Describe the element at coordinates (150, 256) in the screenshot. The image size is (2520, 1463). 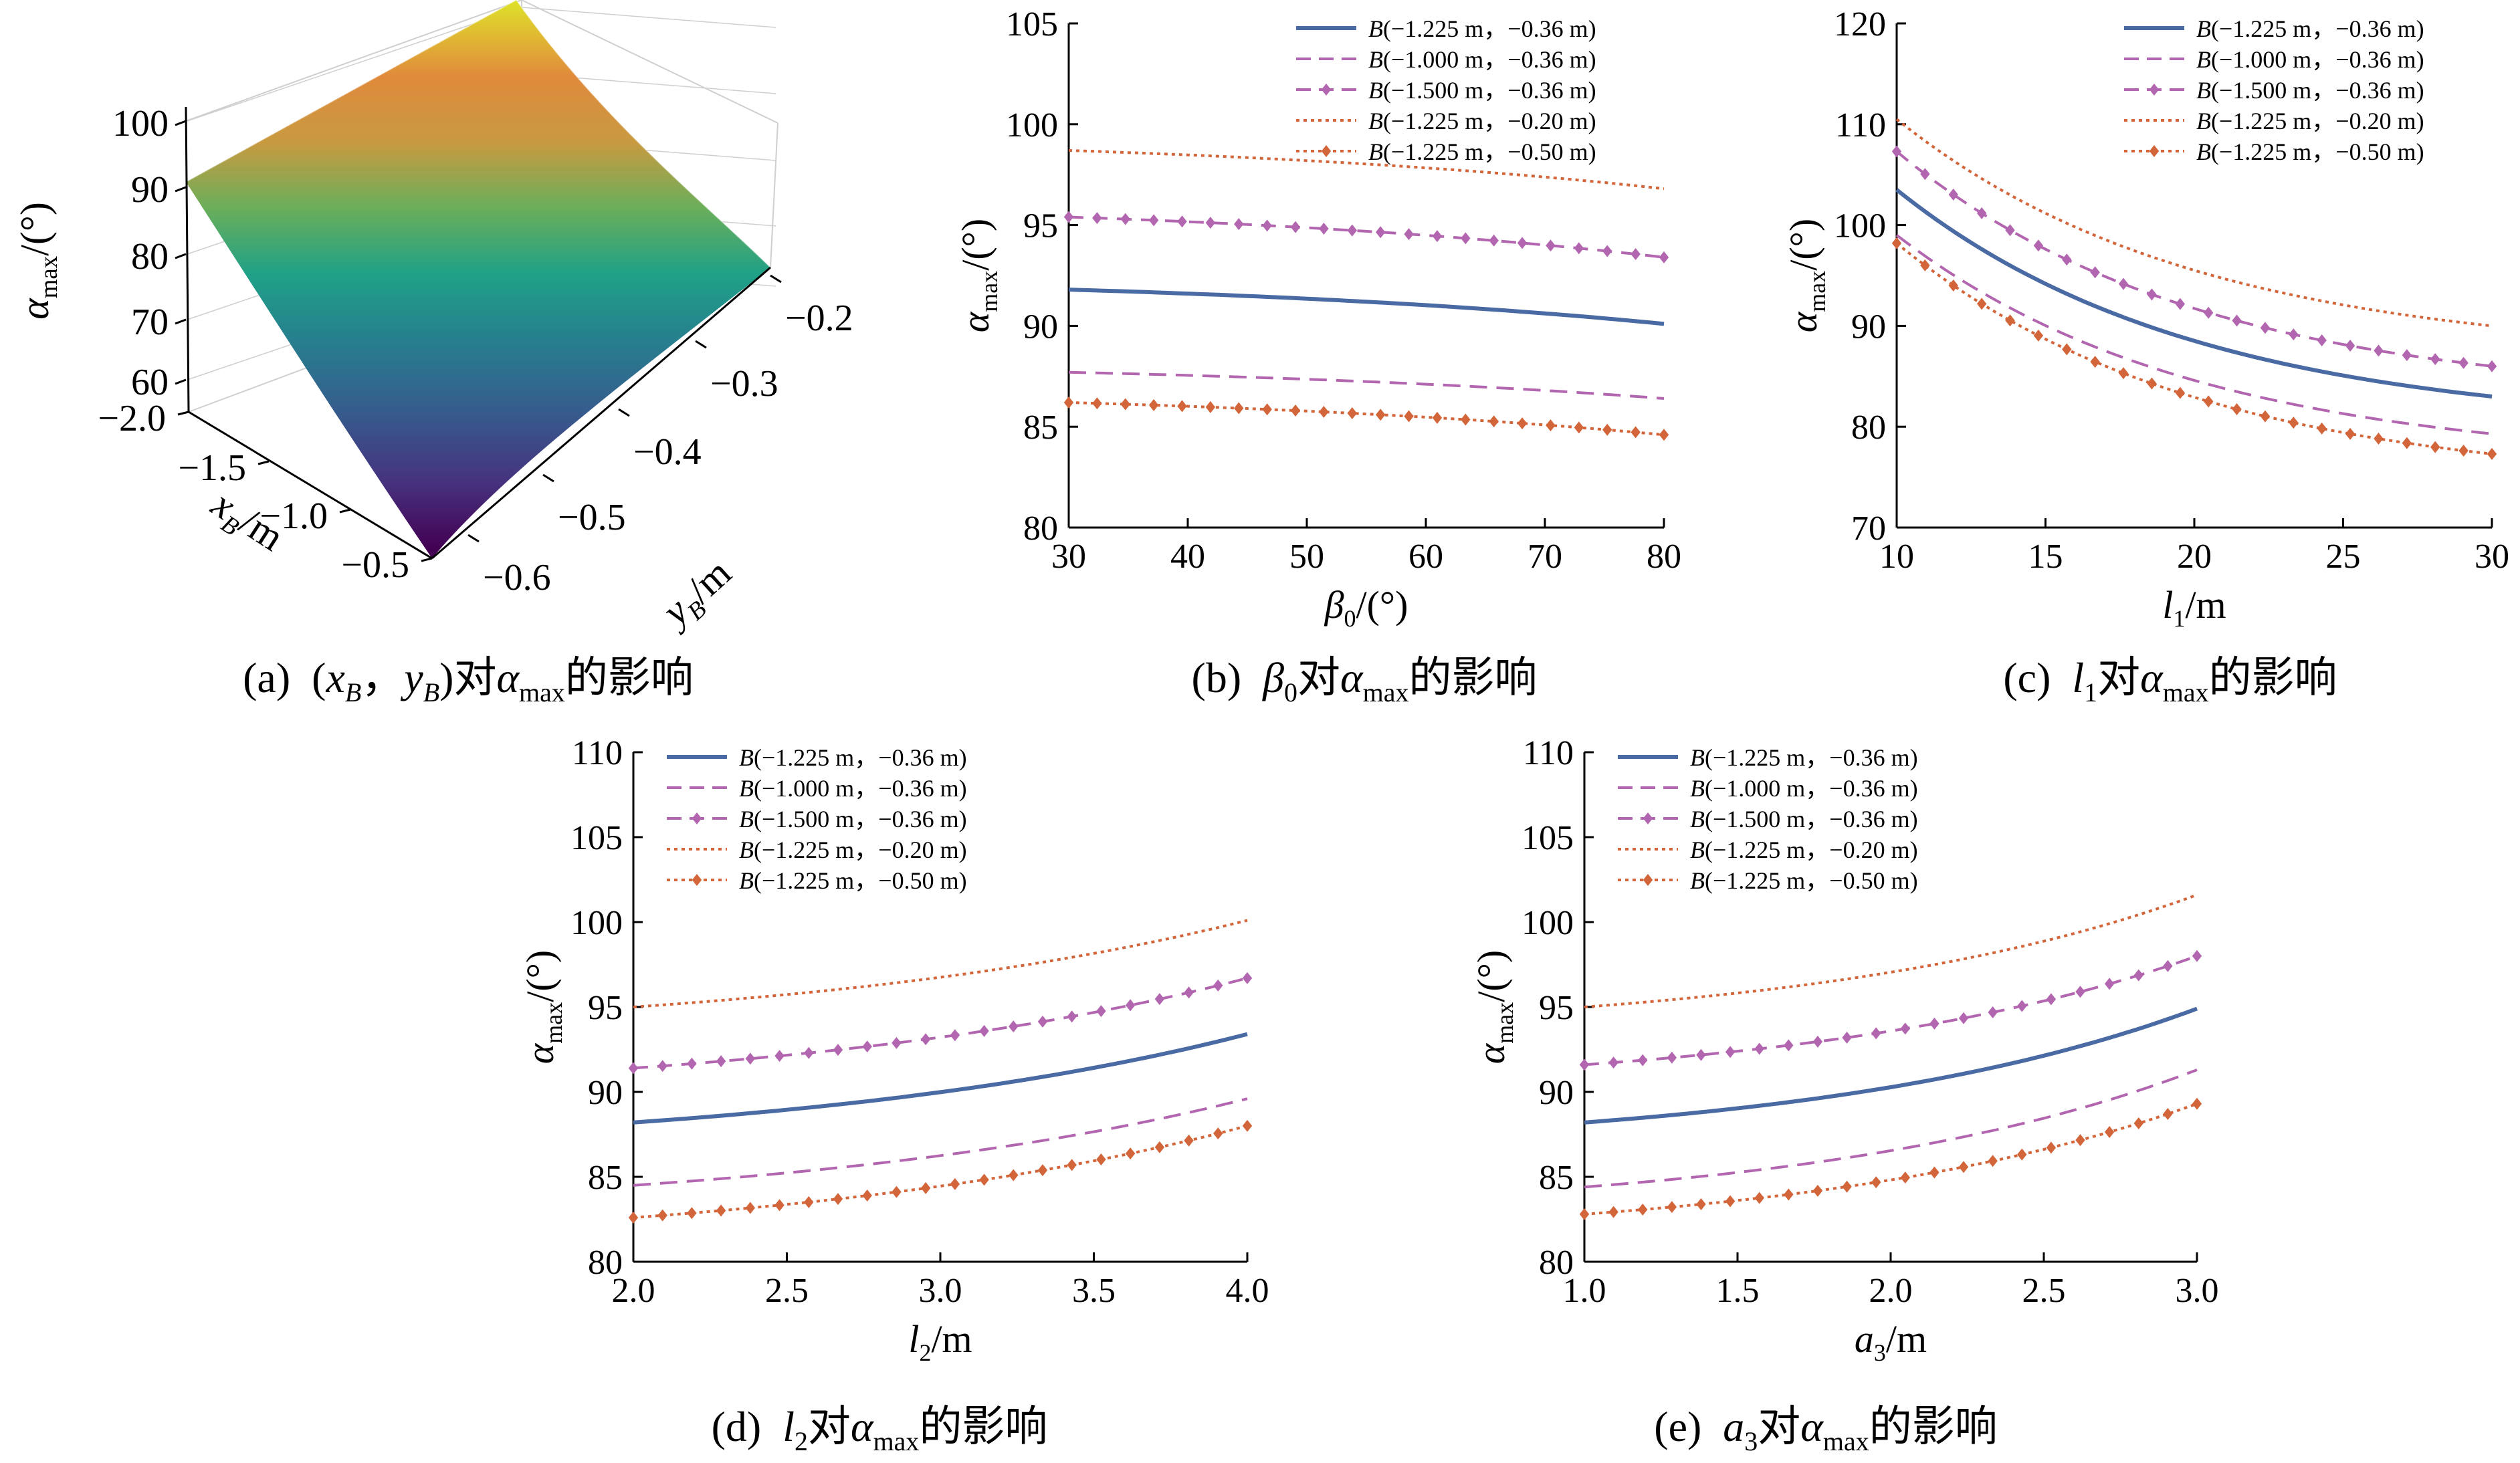
I see `z-tick-label: 80` at that location.